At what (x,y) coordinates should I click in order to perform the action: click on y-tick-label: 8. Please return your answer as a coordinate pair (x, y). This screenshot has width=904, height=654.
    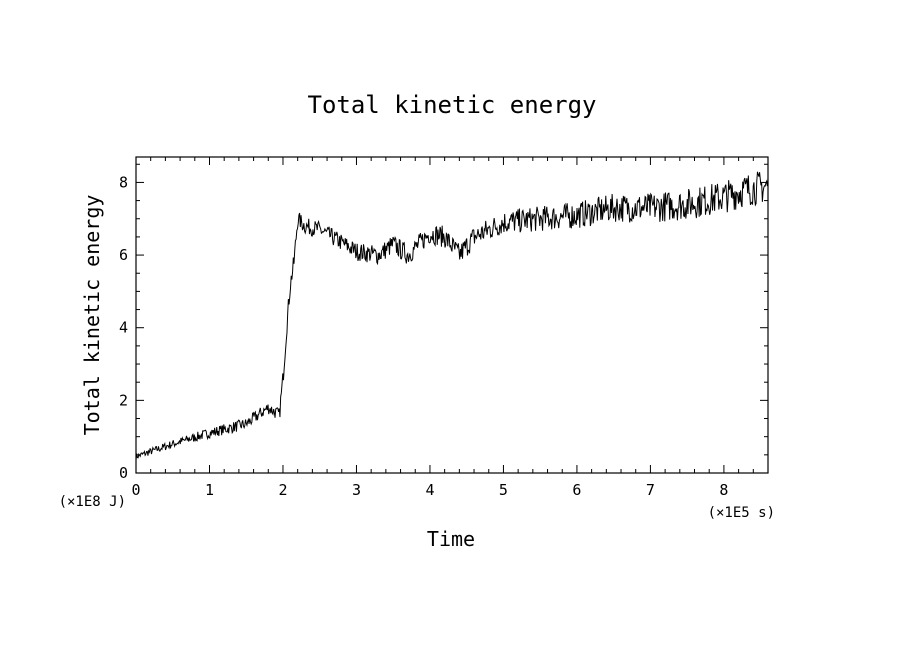
    Looking at the image, I should click on (123, 182).